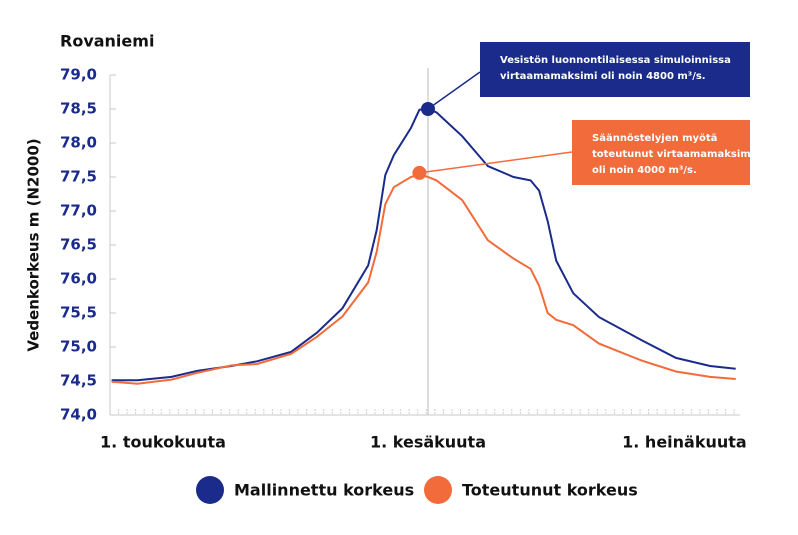  I want to click on y-tick-label: 74,5, so click(78, 381).